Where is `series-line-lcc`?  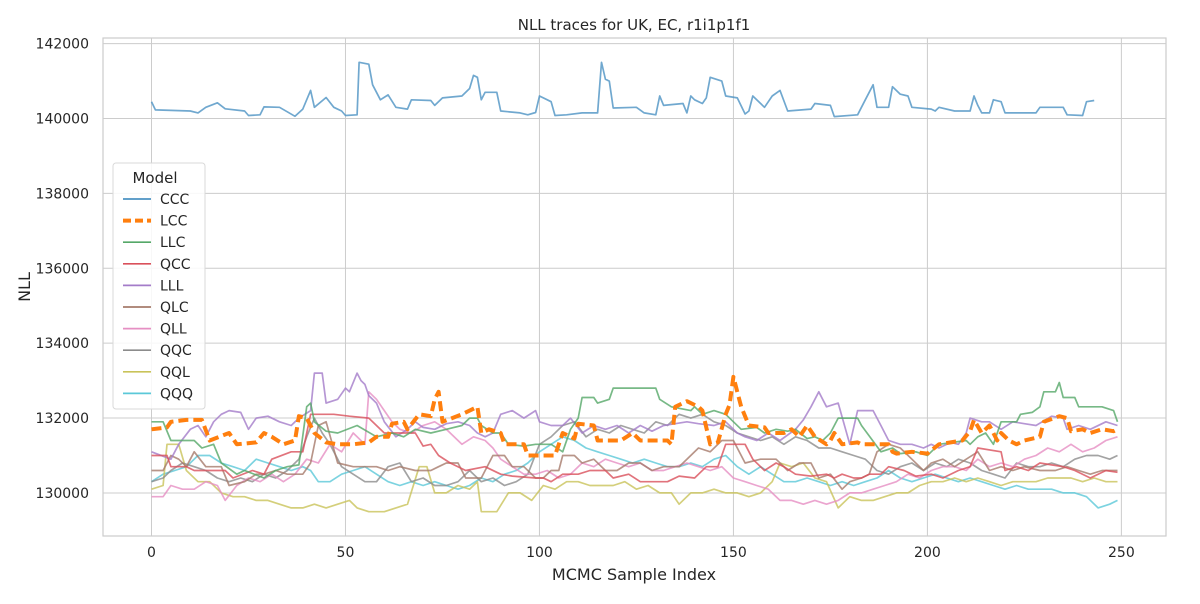
series-line-lcc is located at coordinates (635, 416).